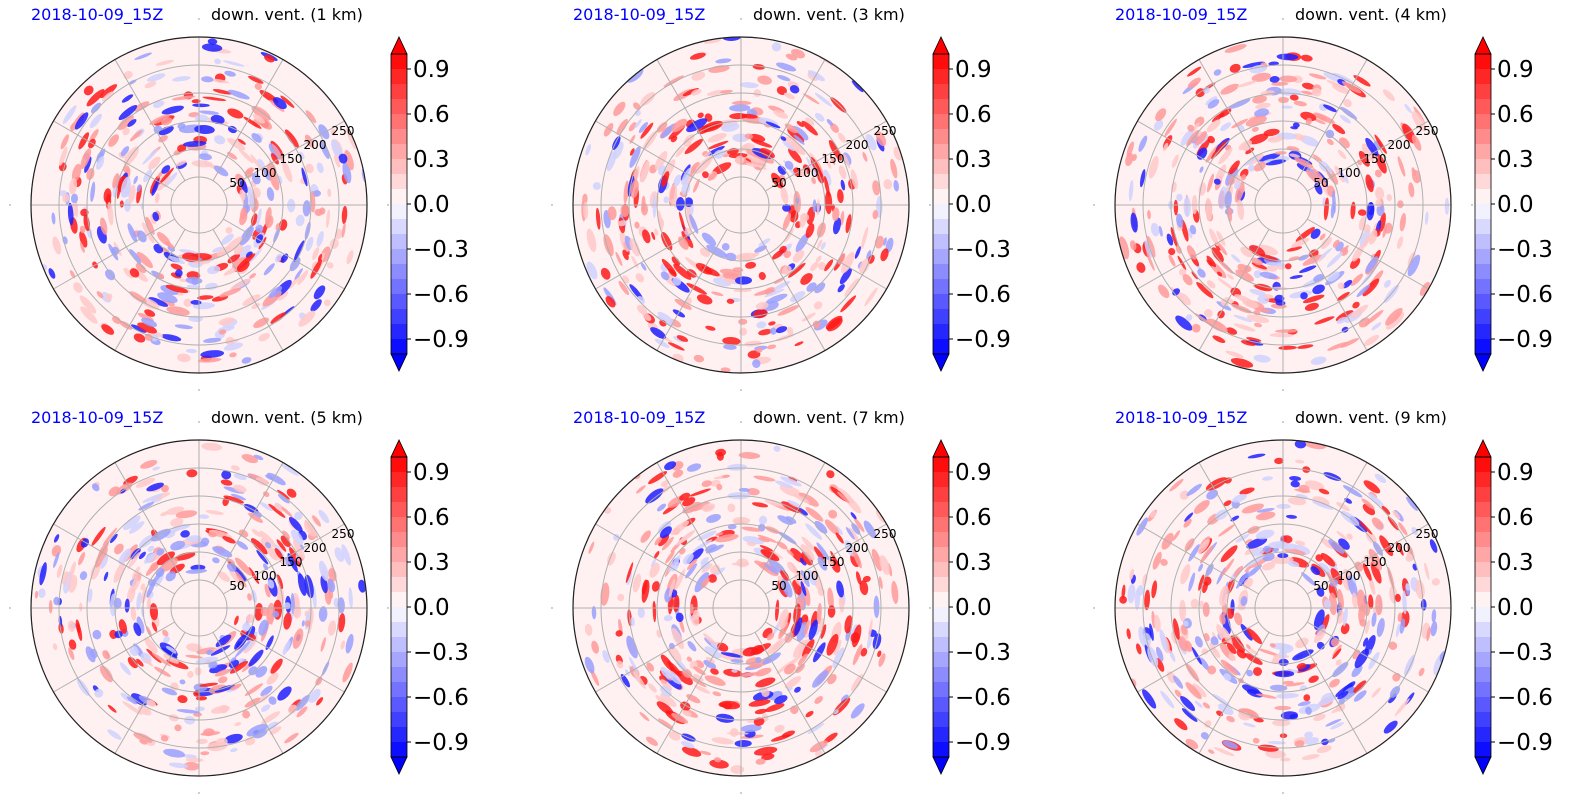  What do you see at coordinates (1371, 417) in the screenshot?
I see `panel-variable-label: down. vent. (9 km)` at bounding box center [1371, 417].